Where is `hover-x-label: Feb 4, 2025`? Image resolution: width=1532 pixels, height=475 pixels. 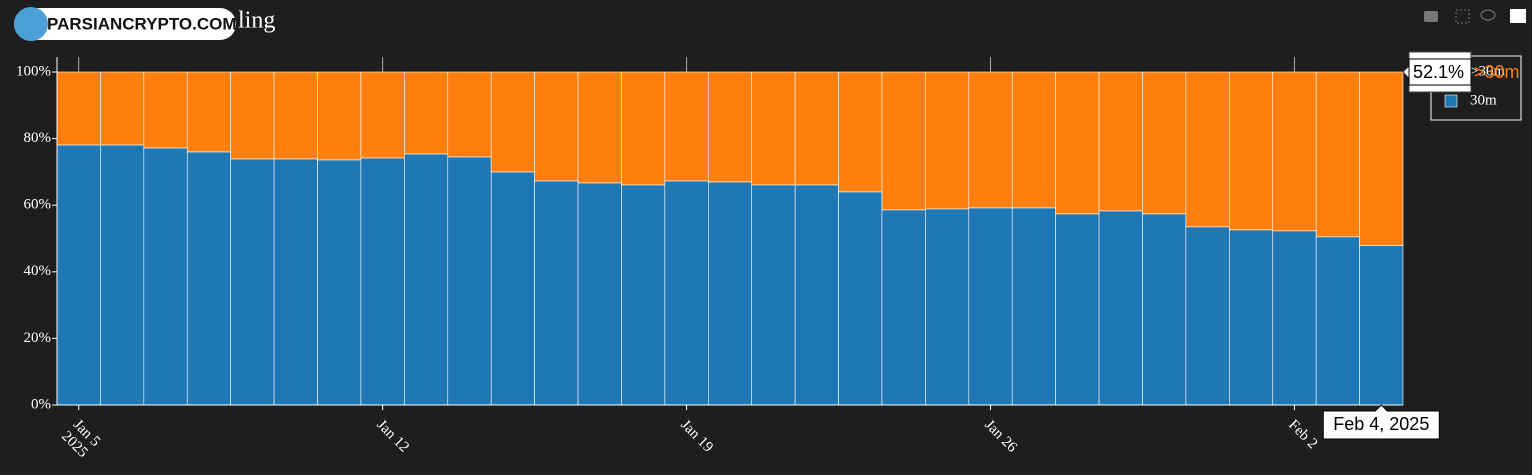
hover-x-label: Feb 4, 2025 is located at coordinates (1381, 424).